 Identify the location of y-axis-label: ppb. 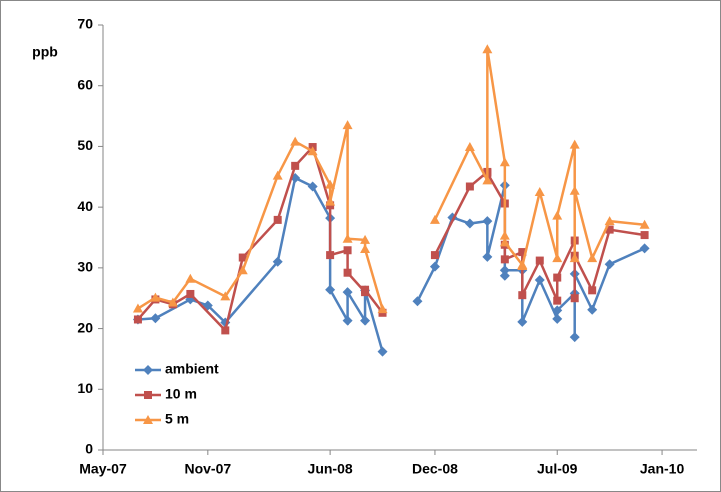
(45, 52).